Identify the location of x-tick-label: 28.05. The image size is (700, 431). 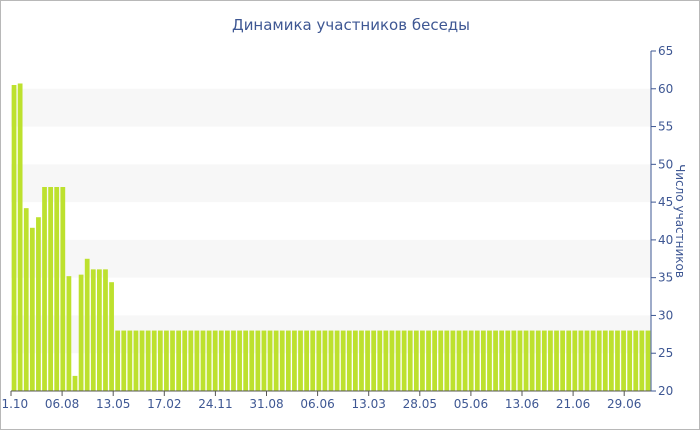
(420, 404).